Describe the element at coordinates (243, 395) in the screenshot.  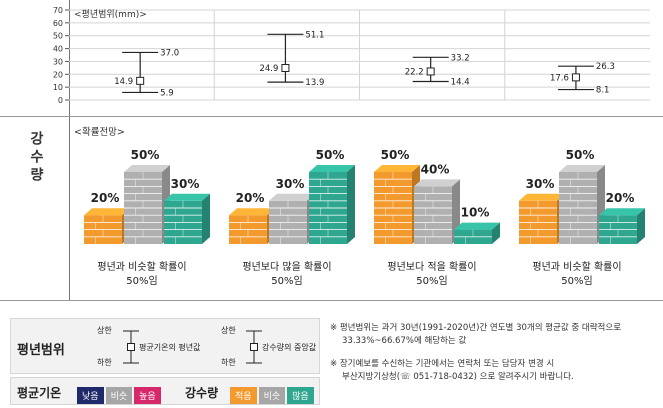
I see `legend-chip: 적음` at that location.